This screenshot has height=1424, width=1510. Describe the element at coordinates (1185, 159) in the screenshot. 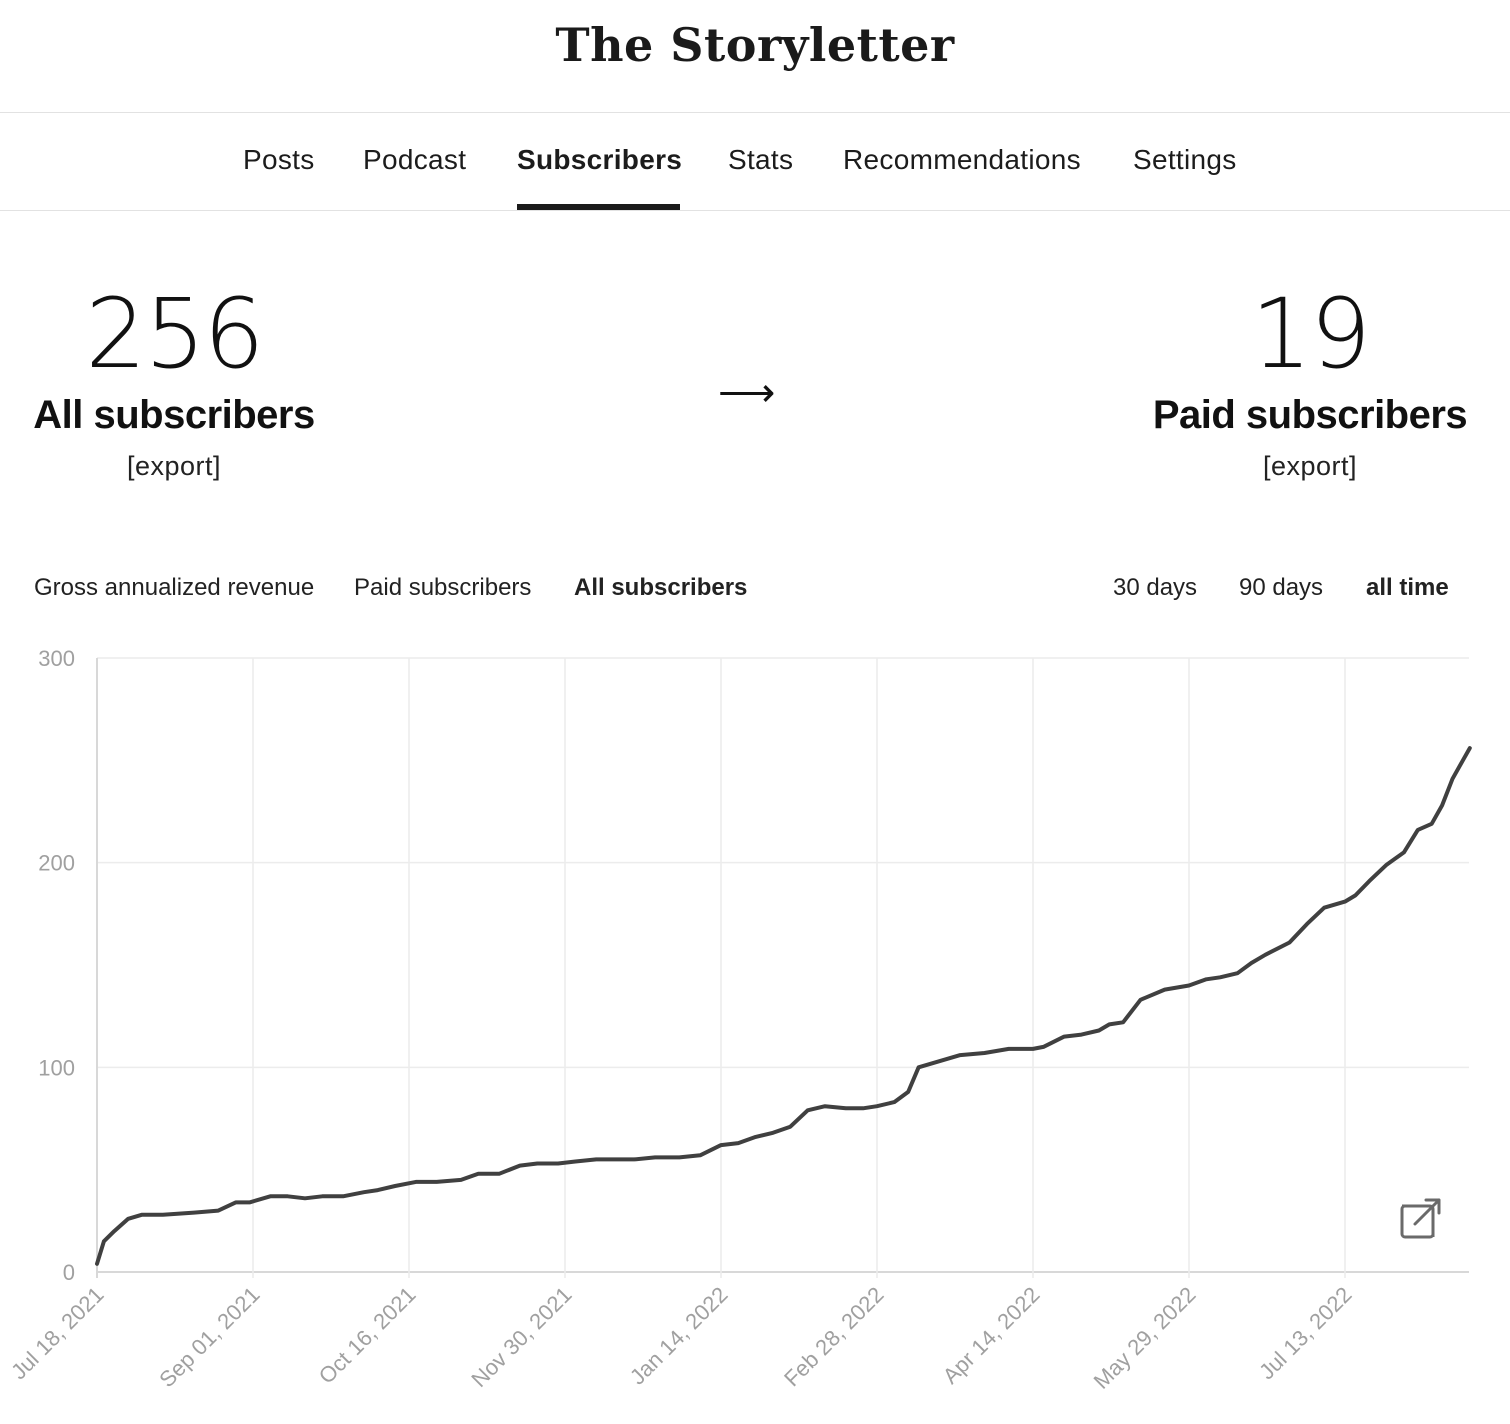

I see `tab-settings: Settings` at that location.